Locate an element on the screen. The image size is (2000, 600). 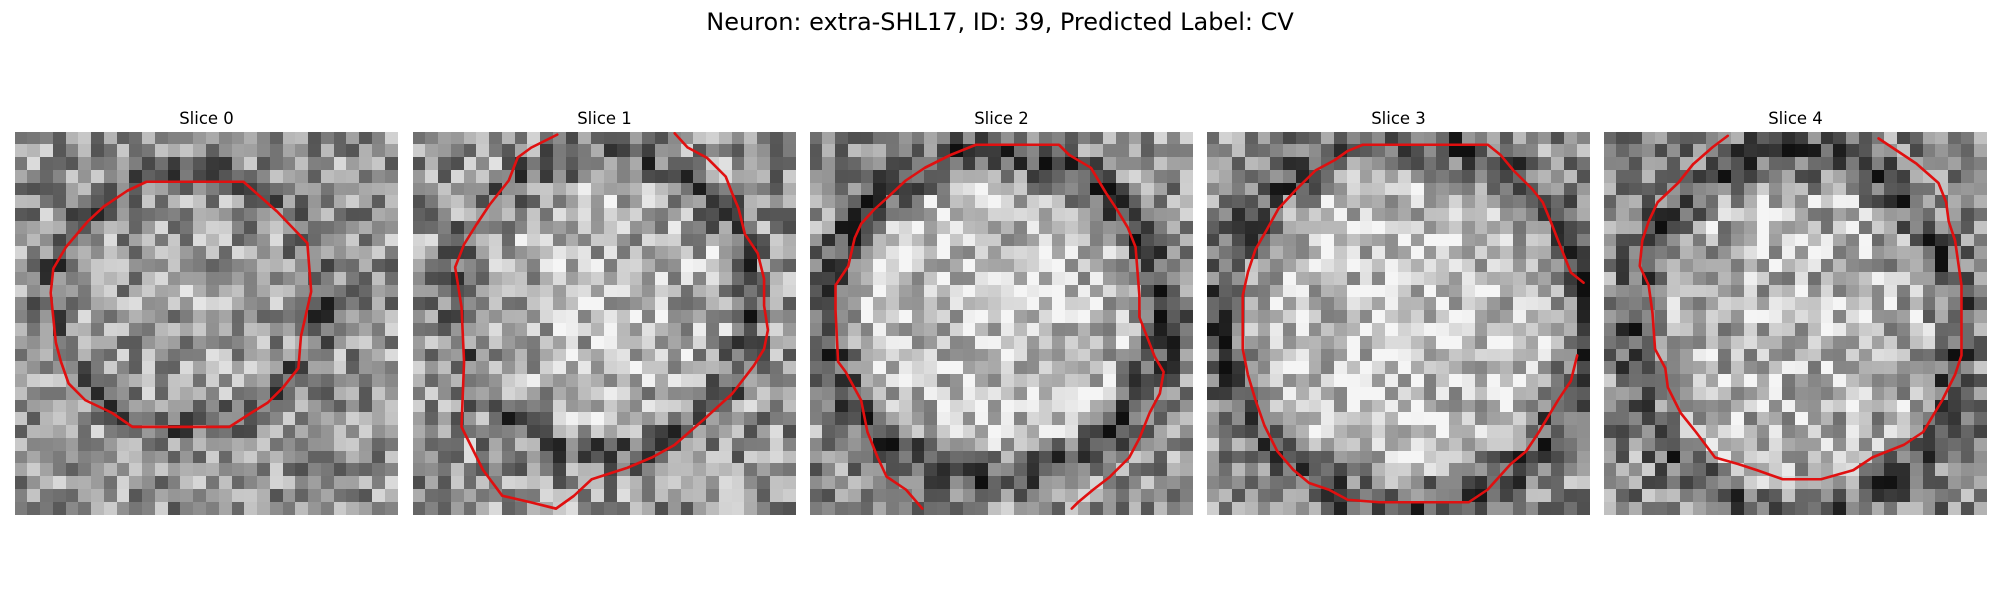
slice-1-title: Slice 1 is located at coordinates (604, 118).